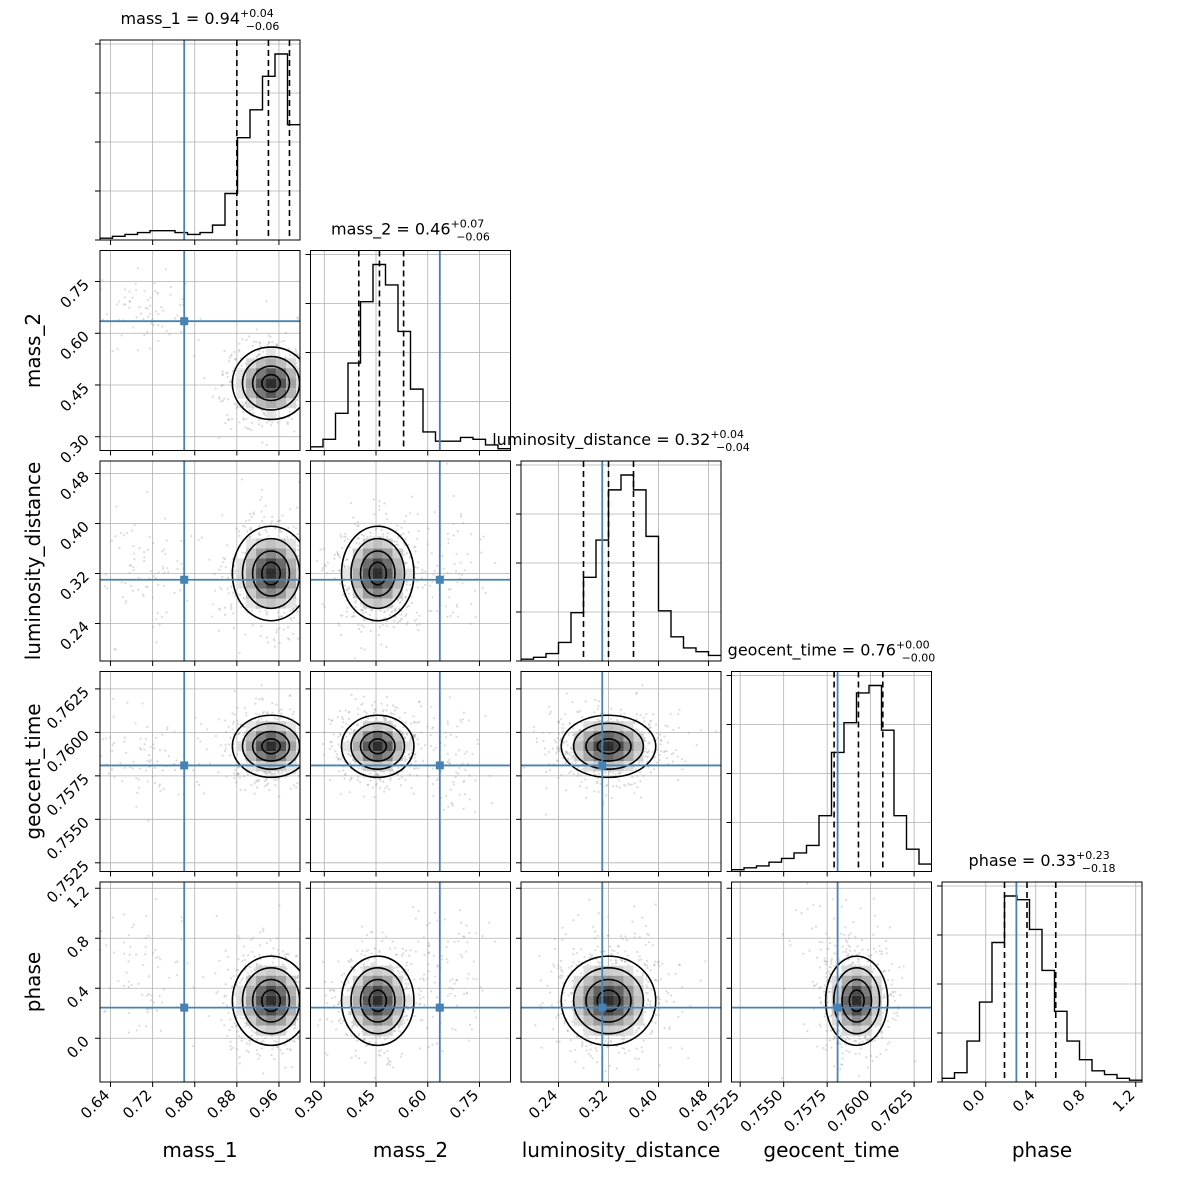 This screenshot has height=1180, width=1180. I want to click on truth-marker, so click(439, 765).